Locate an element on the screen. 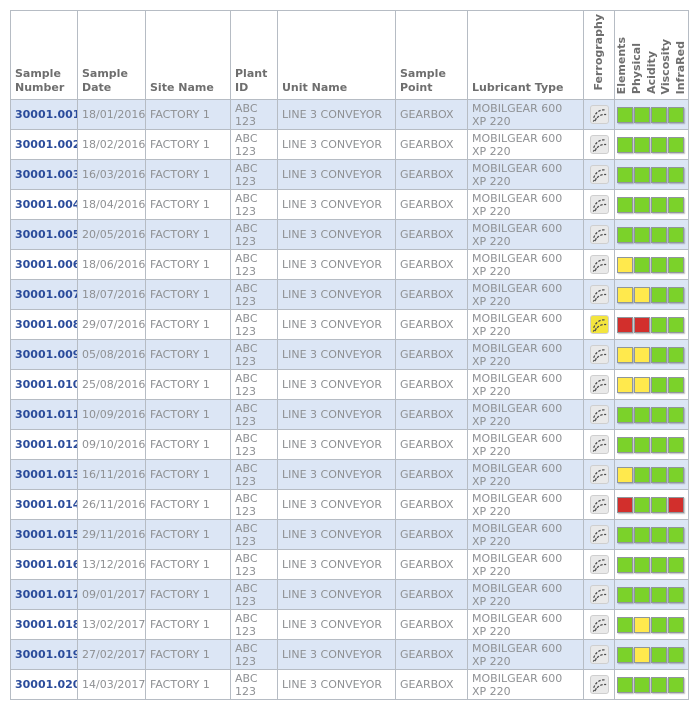 The width and height of the screenshot is (700, 709). sample-number-link: 30001.004 is located at coordinates (46, 205).